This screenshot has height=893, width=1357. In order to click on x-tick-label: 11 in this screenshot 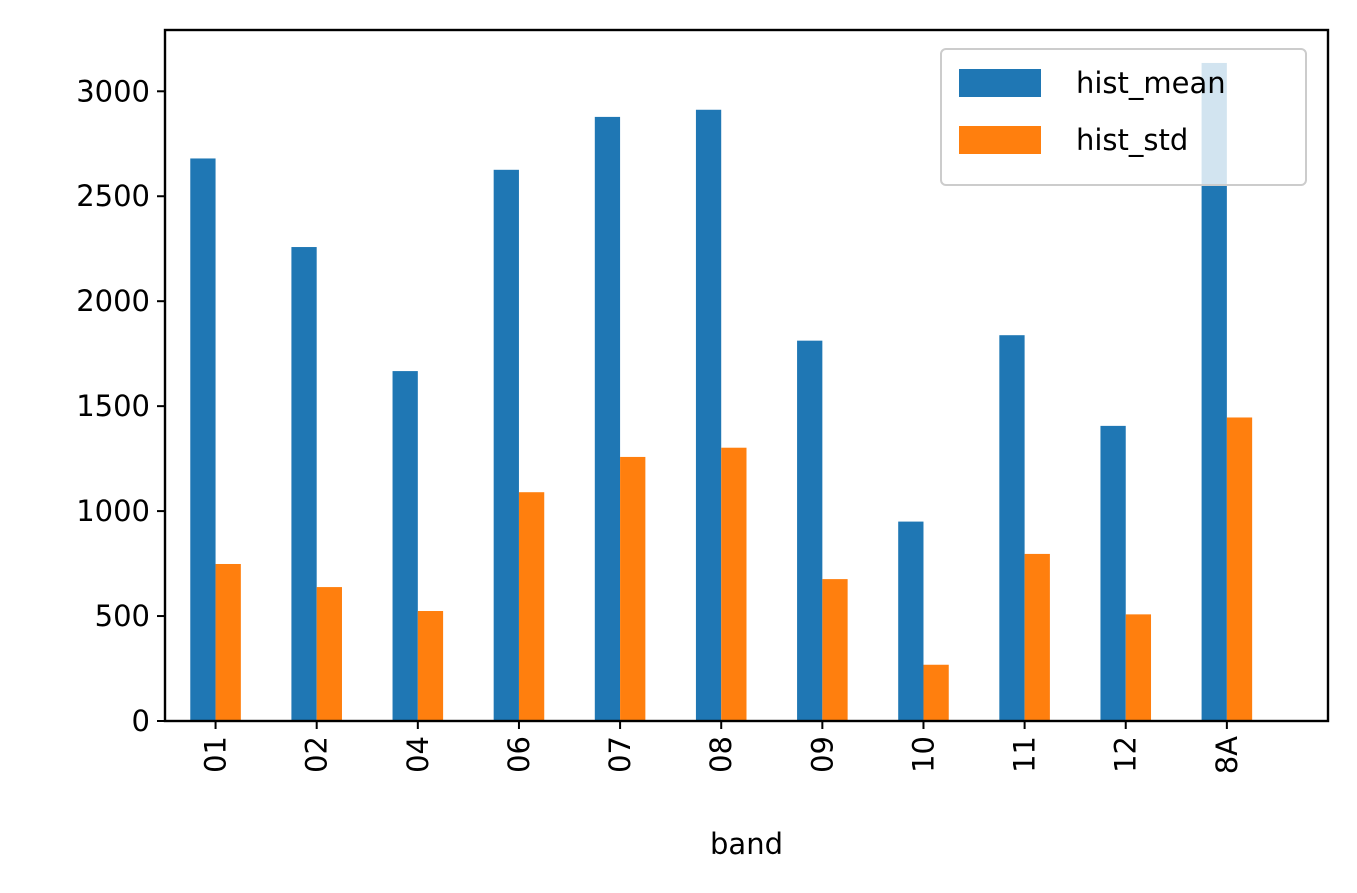, I will do `click(1025, 754)`.